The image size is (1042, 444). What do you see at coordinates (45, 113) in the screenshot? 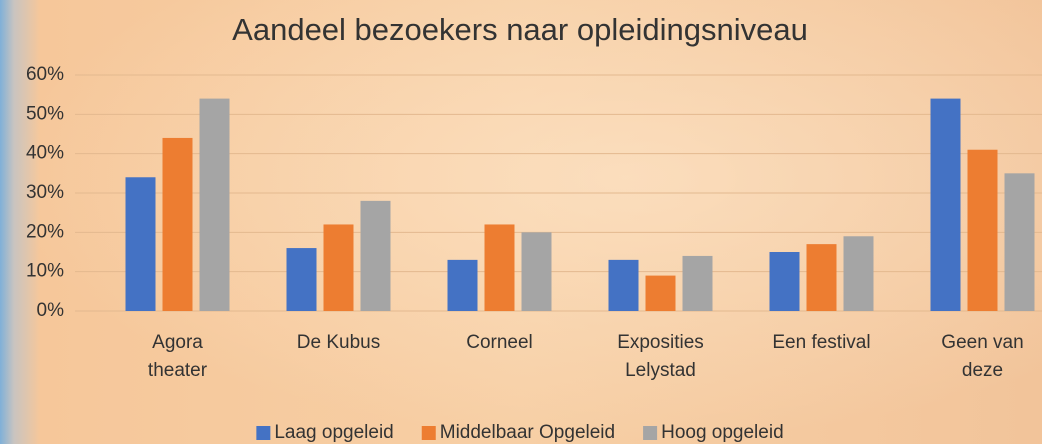
I see `y-tick-label: 50%` at bounding box center [45, 113].